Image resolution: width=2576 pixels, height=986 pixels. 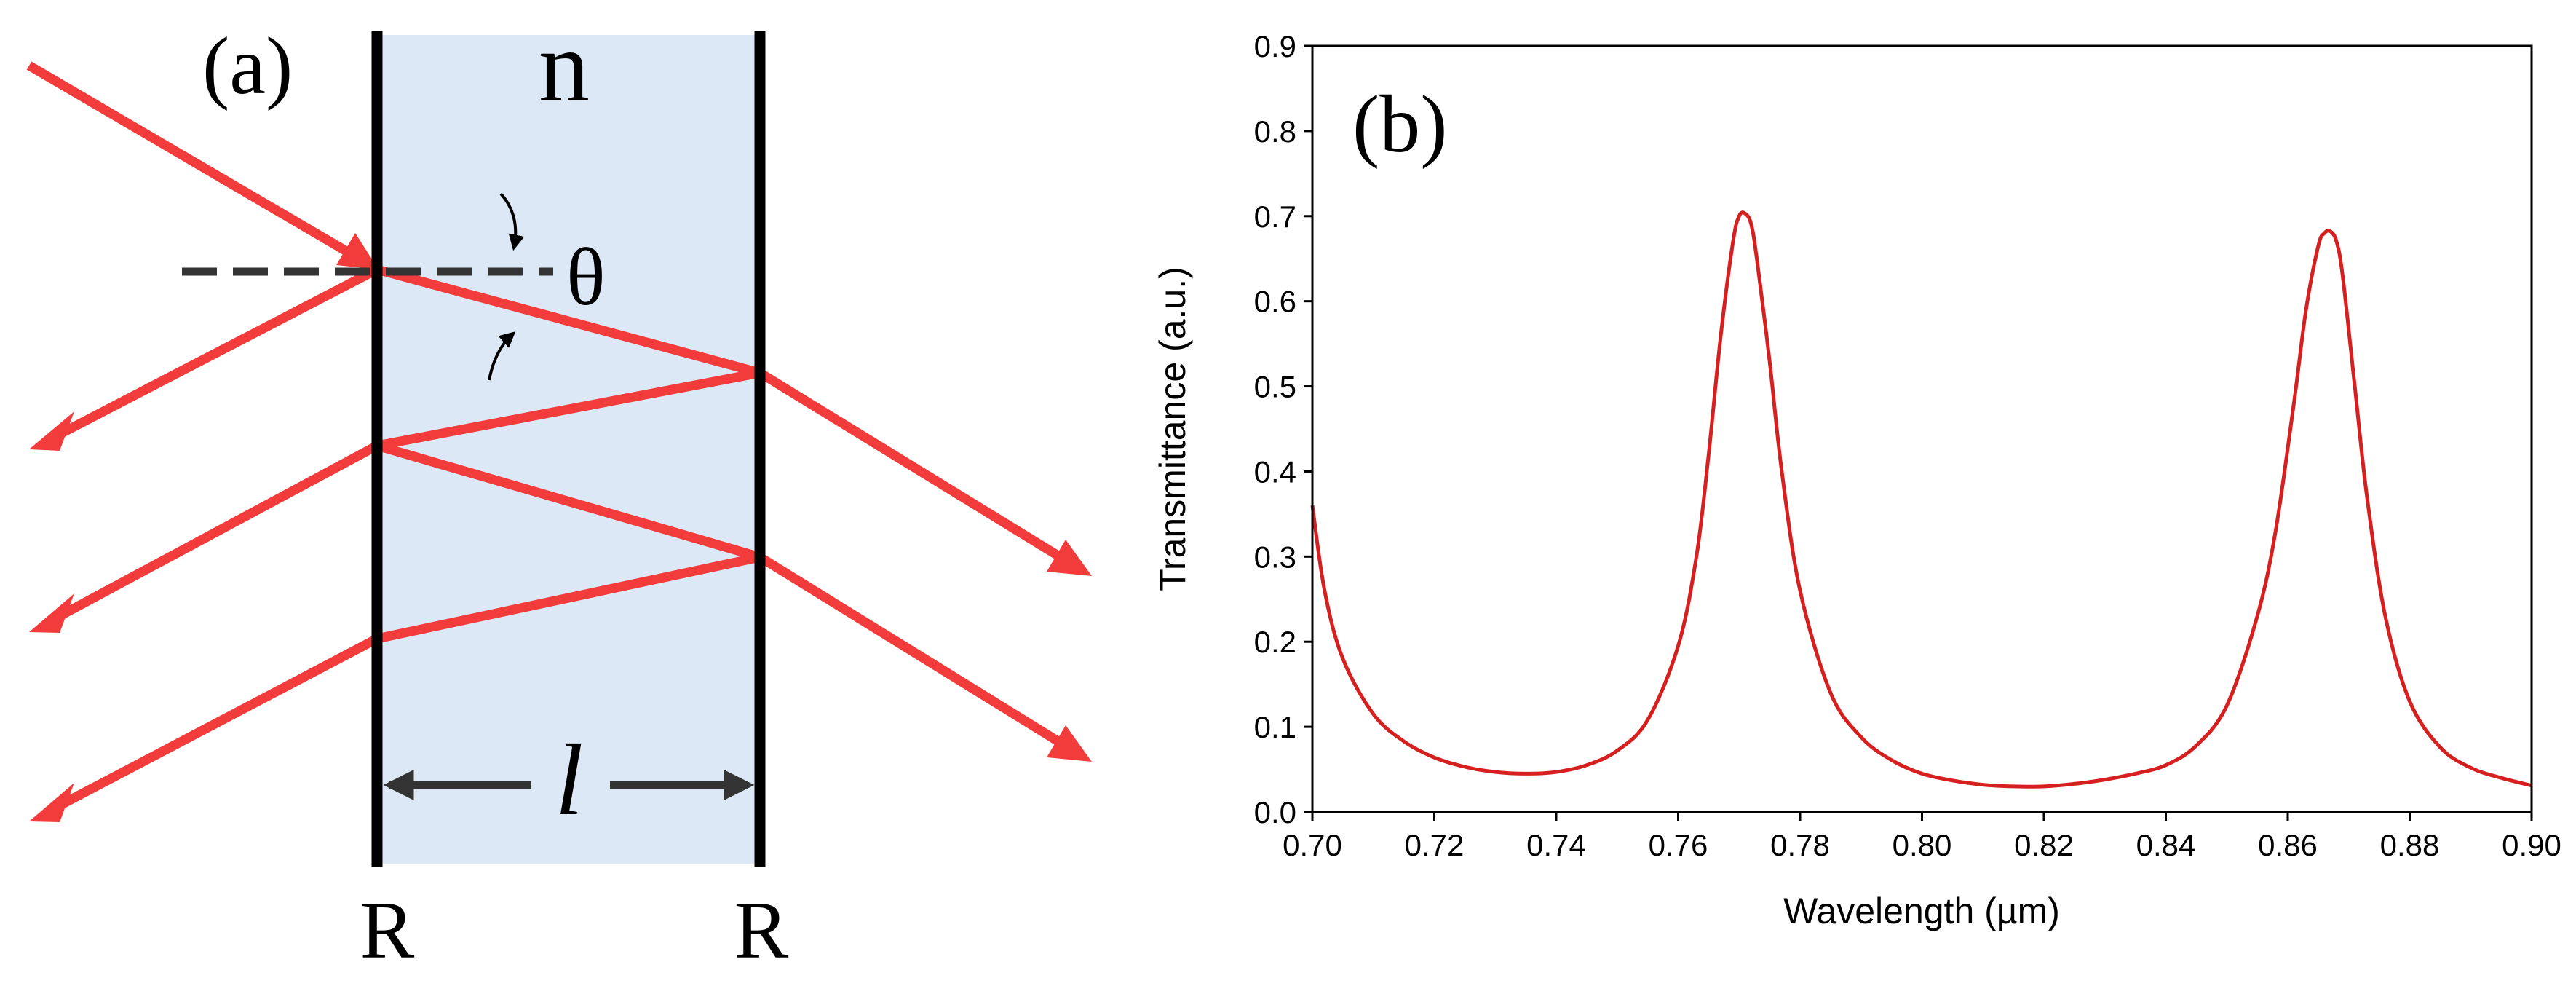 What do you see at coordinates (1308, 429) in the screenshot?
I see `y-tick-marks` at bounding box center [1308, 429].